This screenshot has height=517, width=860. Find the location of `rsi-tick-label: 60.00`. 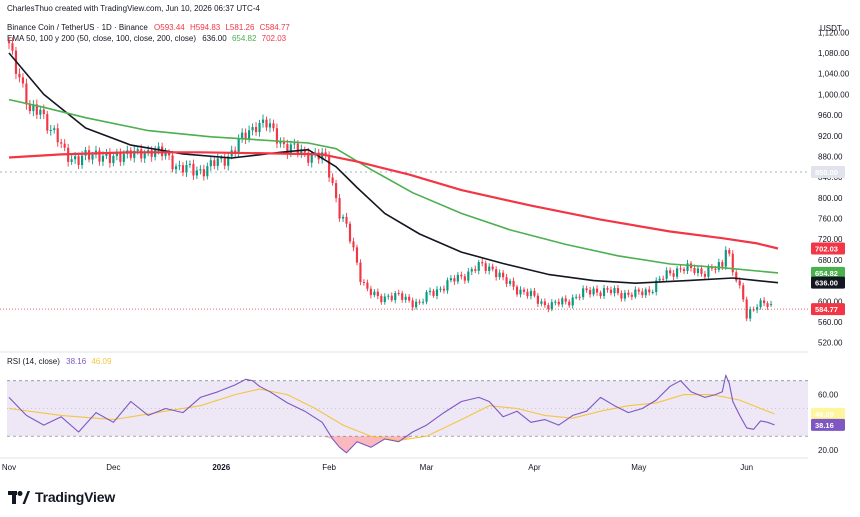

rsi-tick-label: 60.00 is located at coordinates (828, 395).